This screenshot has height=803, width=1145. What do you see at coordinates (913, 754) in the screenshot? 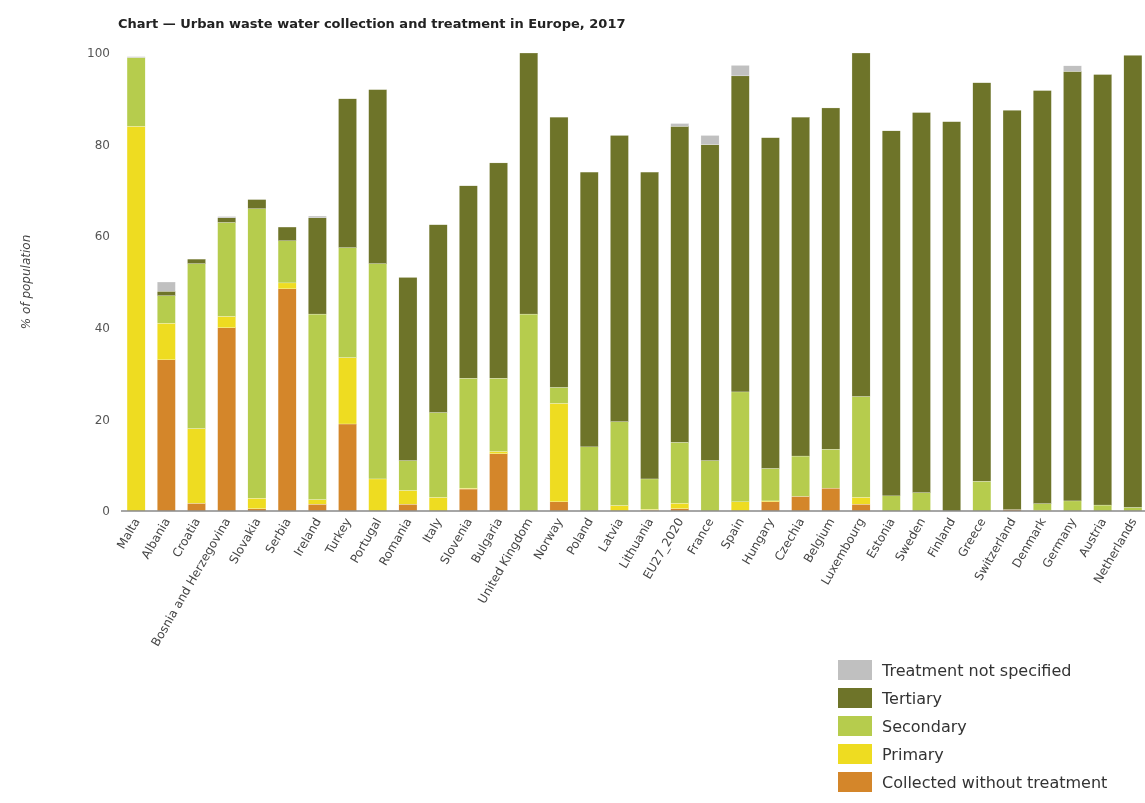
I see `legend-label: Primary` at bounding box center [913, 754].